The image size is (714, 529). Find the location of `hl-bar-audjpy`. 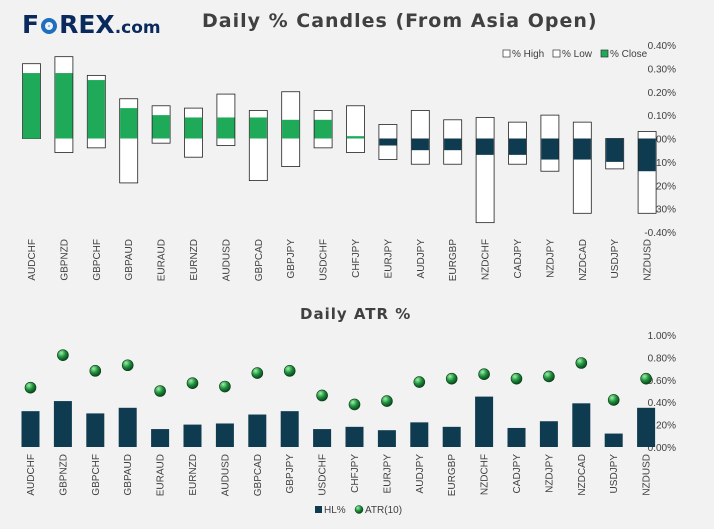

hl-bar-audjpy is located at coordinates (419, 434).